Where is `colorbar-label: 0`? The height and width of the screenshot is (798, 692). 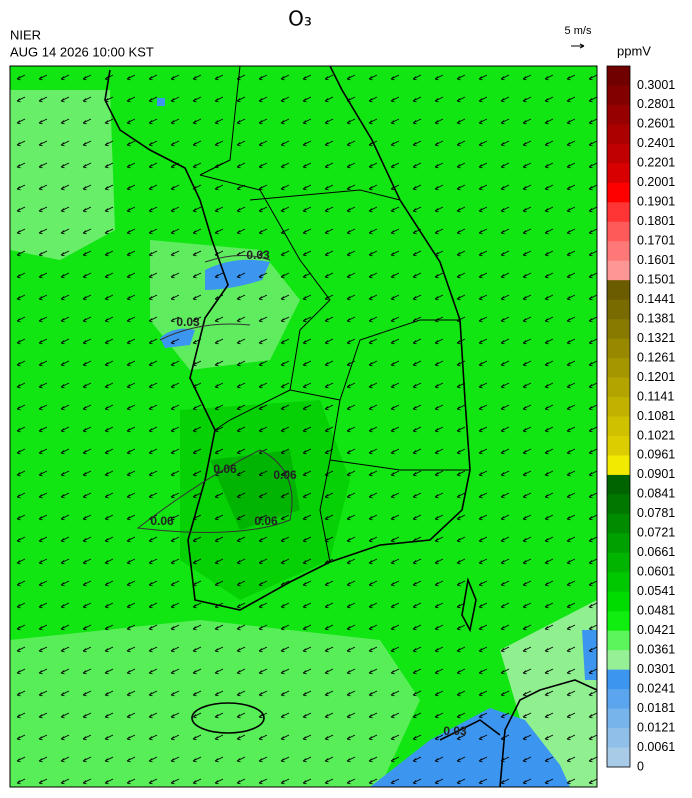
colorbar-label: 0 is located at coordinates (640, 766).